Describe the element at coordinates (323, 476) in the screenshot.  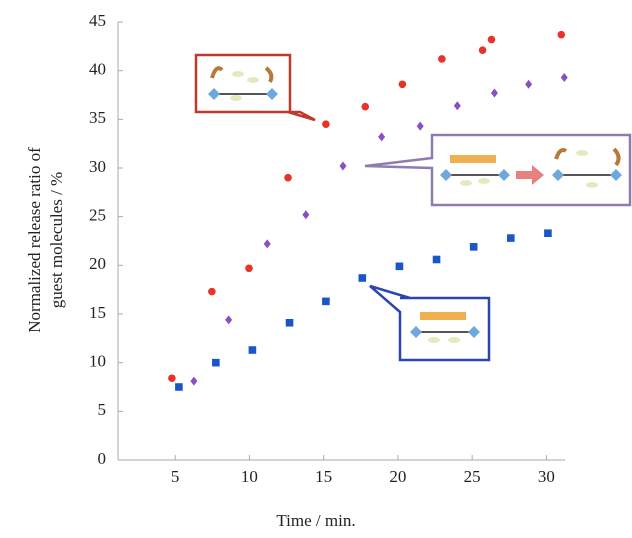
I see `x-tick-label: 15` at that location.